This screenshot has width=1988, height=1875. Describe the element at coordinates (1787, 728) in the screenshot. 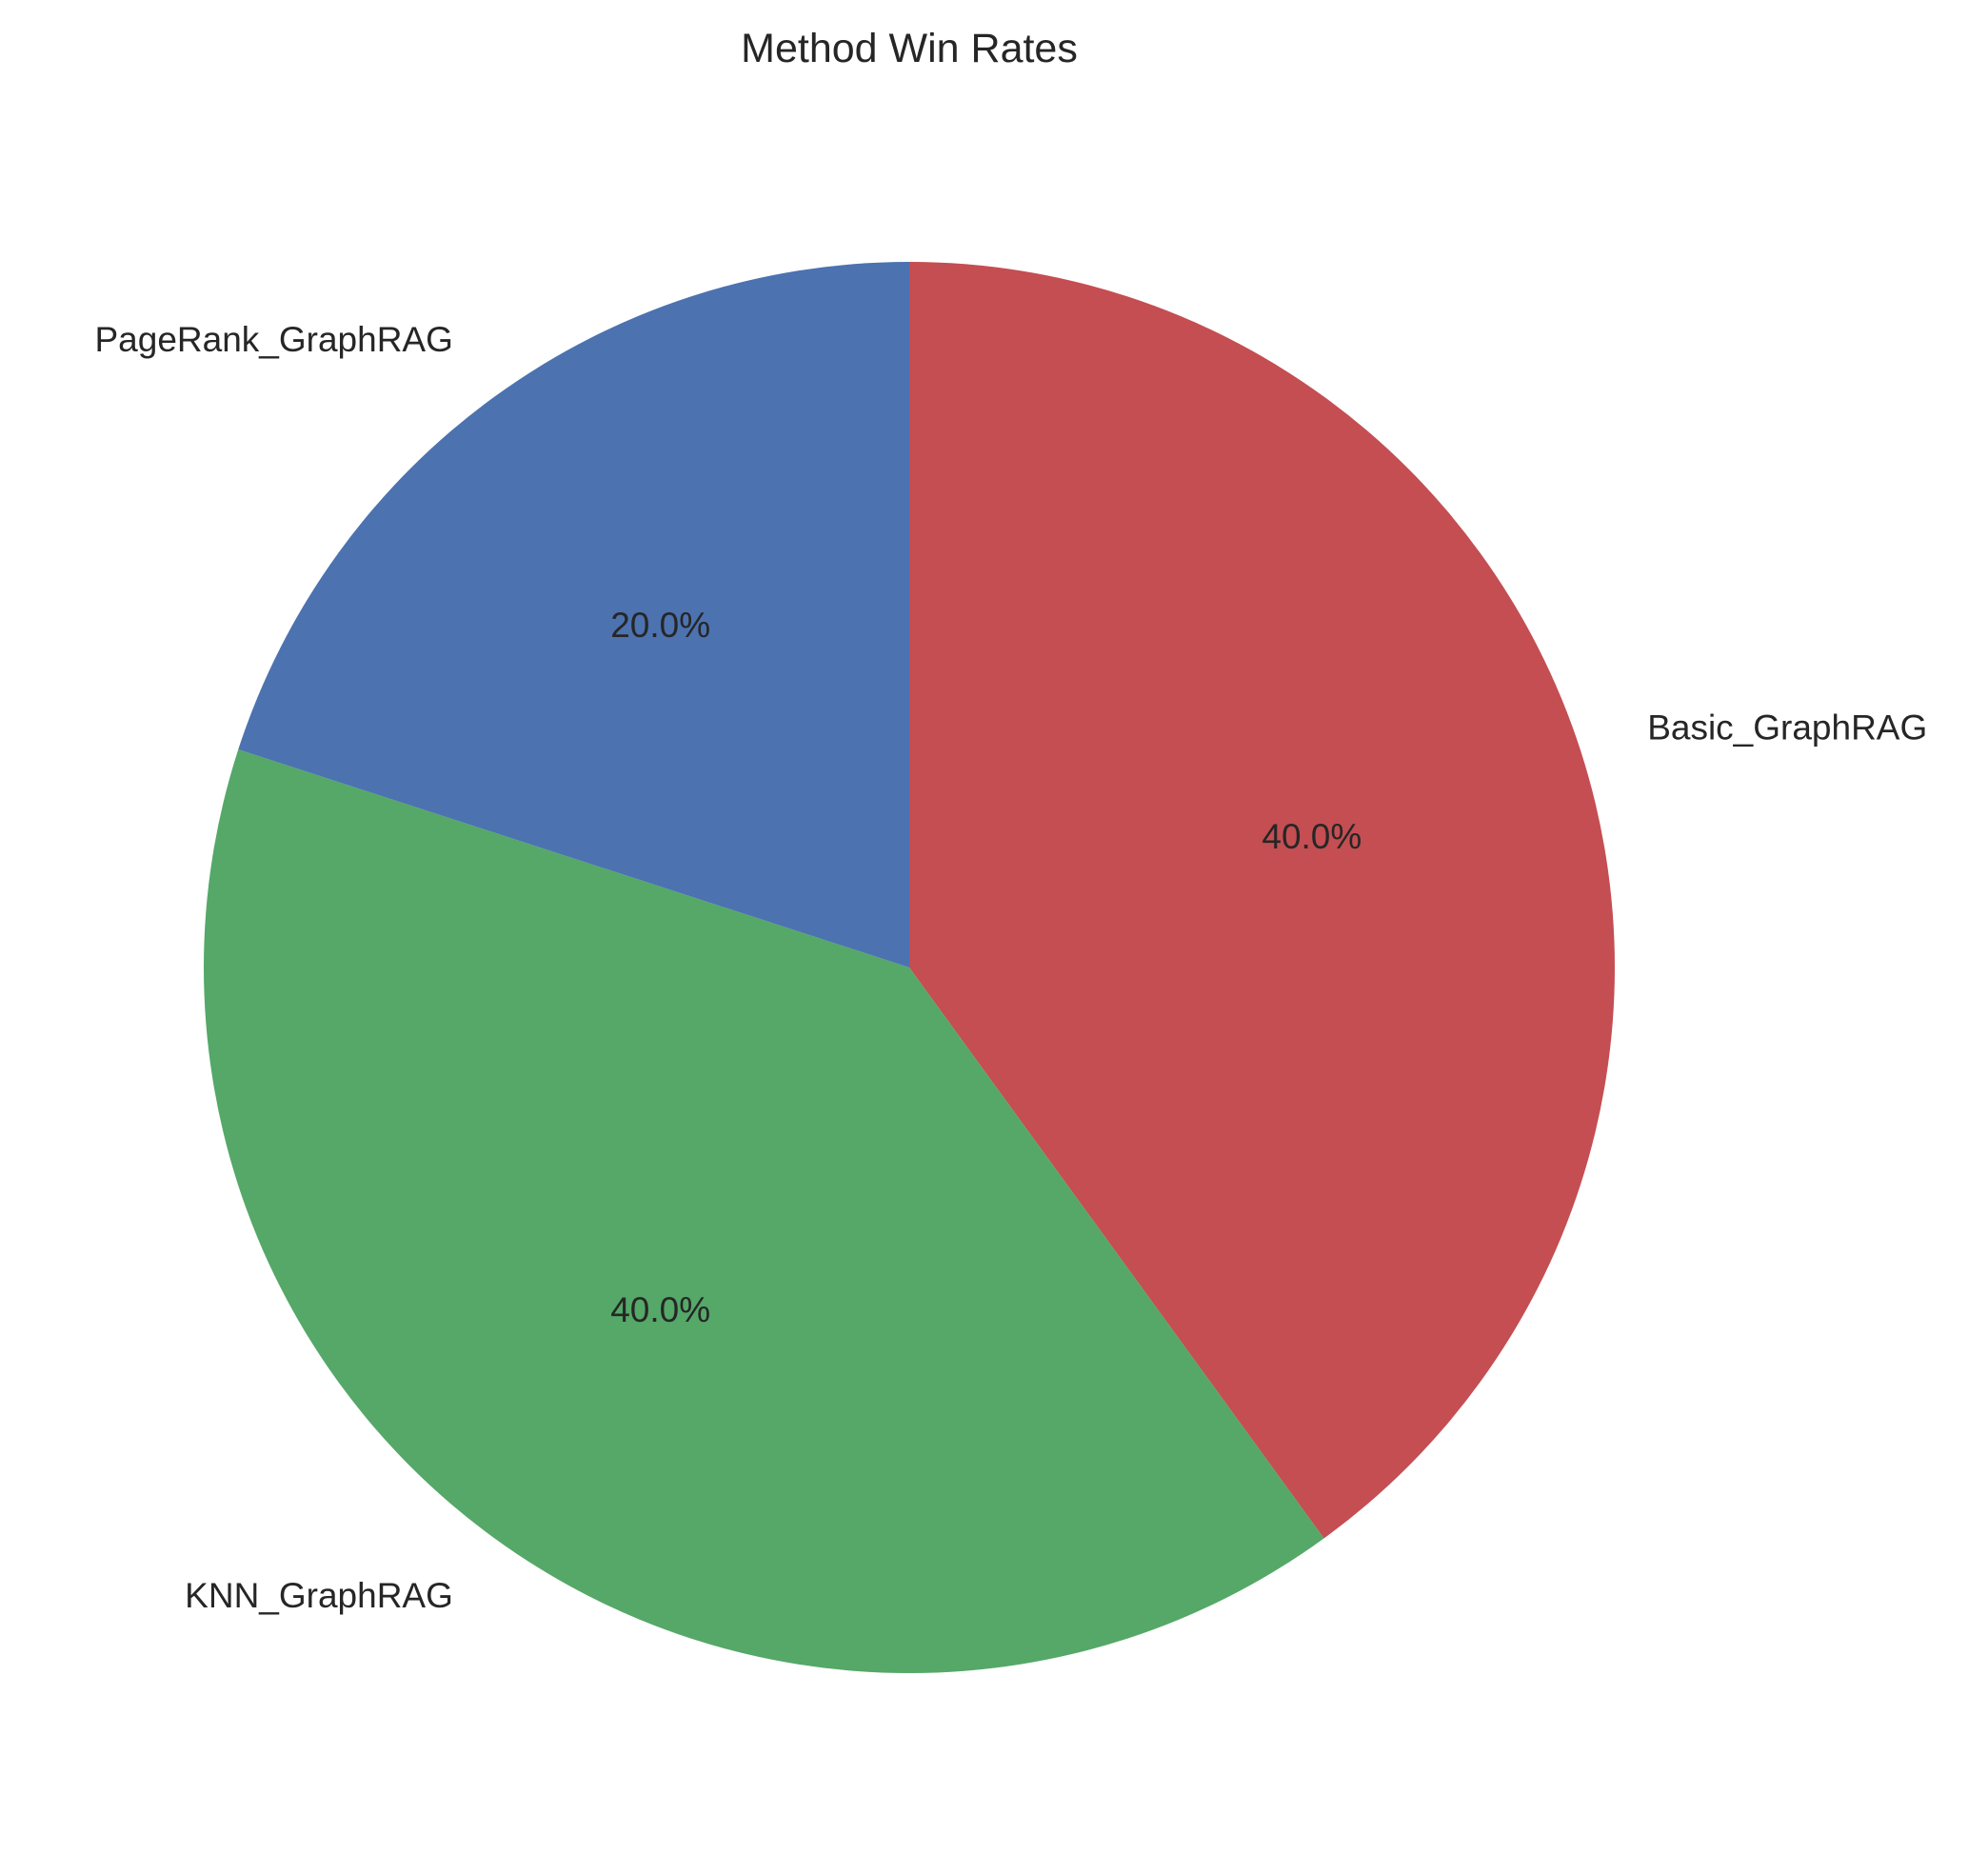

I see `slice-label: Basic_GraphRAG` at that location.